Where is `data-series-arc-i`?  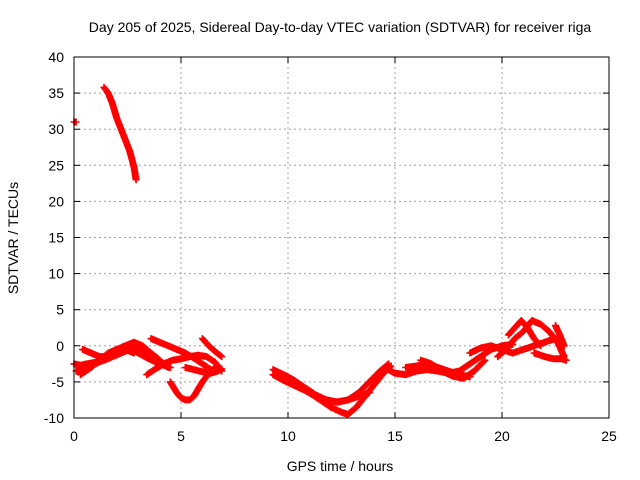 data-series-arc-i is located at coordinates (202, 370).